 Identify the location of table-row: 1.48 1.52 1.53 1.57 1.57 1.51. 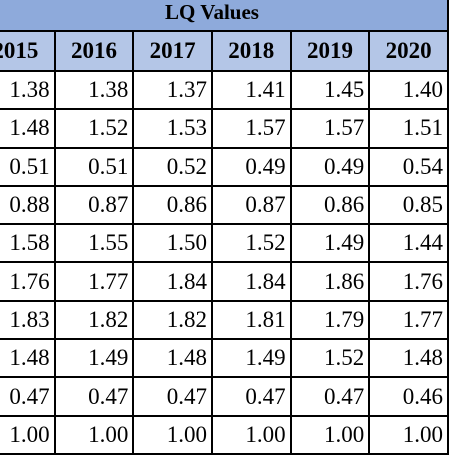
(224, 128).